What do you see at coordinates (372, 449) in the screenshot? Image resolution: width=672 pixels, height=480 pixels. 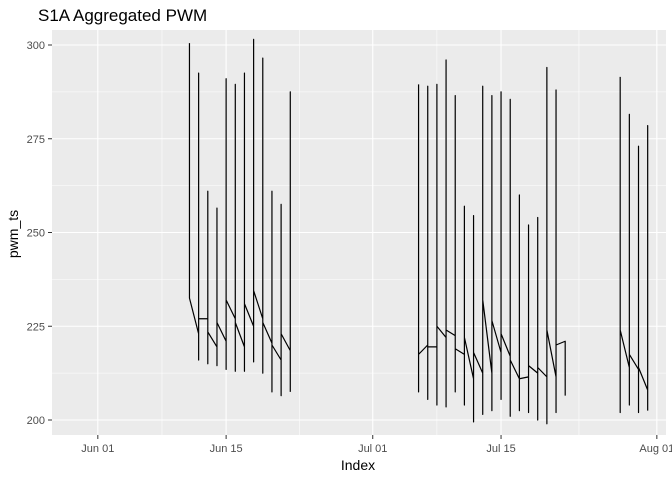 I see `x-tick-label: Jul 01` at bounding box center [372, 449].